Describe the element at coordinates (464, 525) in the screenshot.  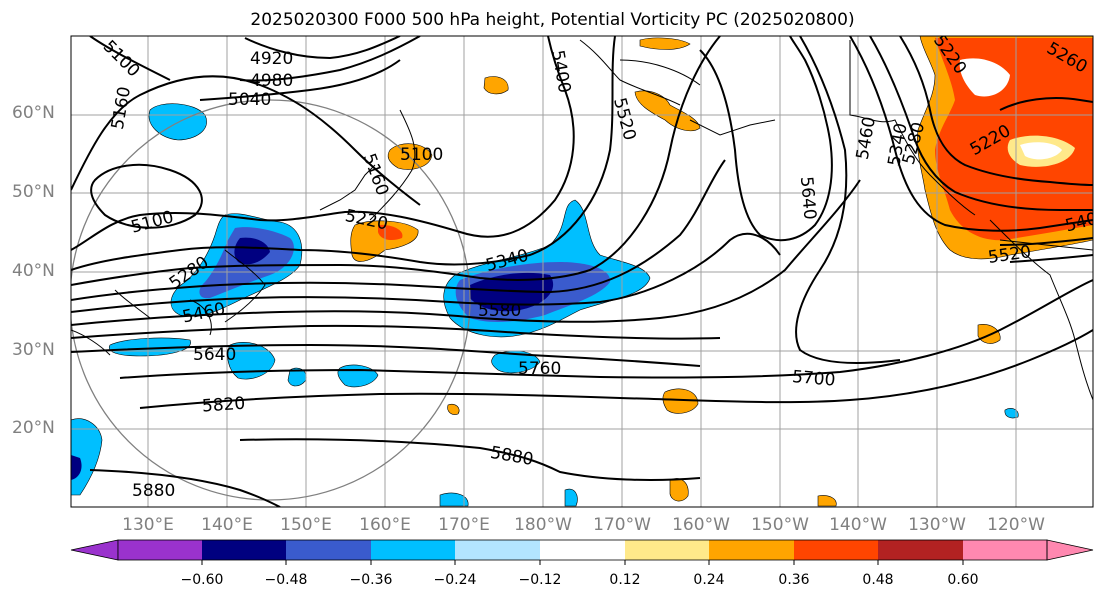
I see `lon-label: 170°E` at that location.